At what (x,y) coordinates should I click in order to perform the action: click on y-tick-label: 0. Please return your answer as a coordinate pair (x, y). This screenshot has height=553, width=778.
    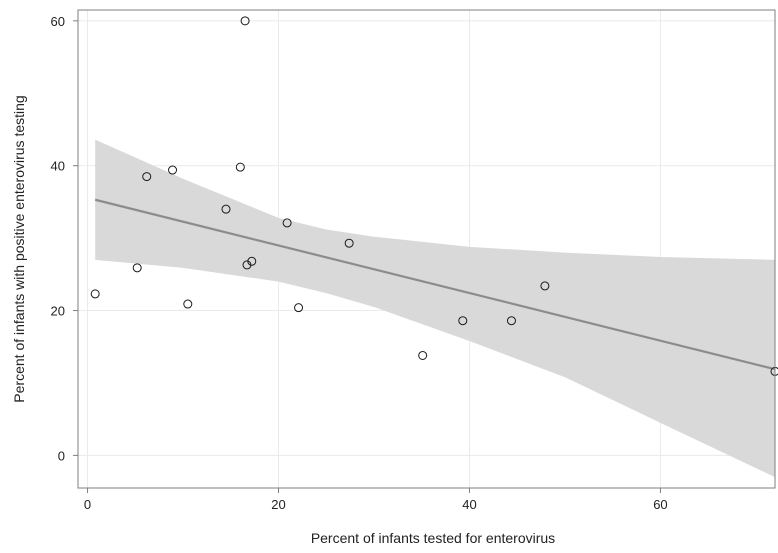
    Looking at the image, I should click on (61, 455).